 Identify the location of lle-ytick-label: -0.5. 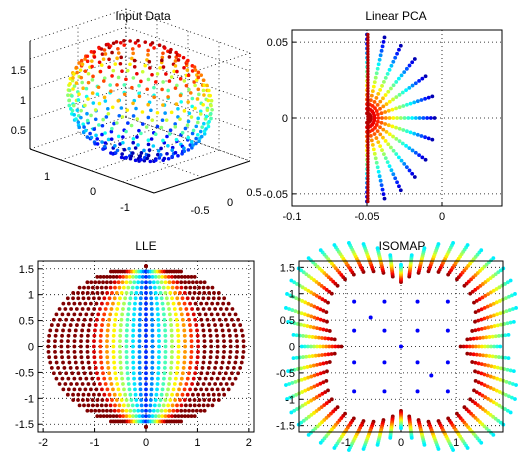
(24, 373).